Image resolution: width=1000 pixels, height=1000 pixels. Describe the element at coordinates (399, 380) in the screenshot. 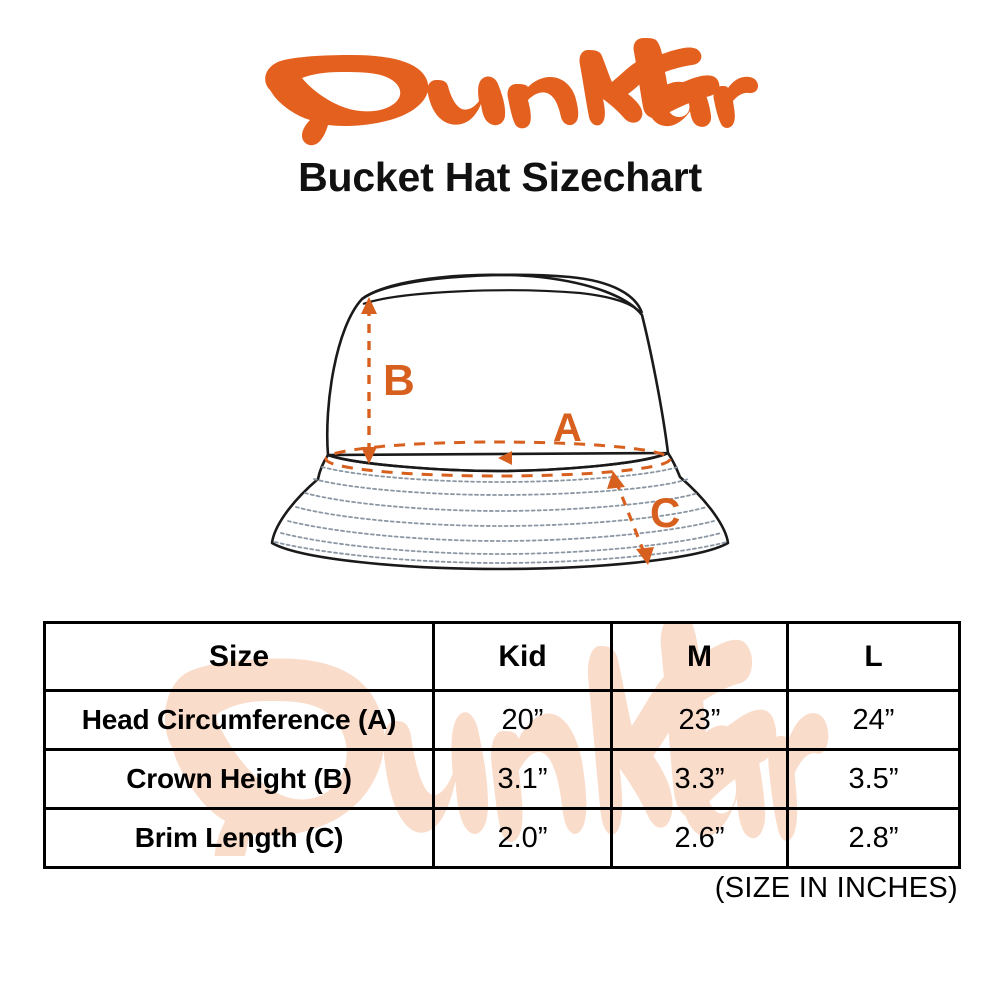

I see `marker-b-label: B` at that location.